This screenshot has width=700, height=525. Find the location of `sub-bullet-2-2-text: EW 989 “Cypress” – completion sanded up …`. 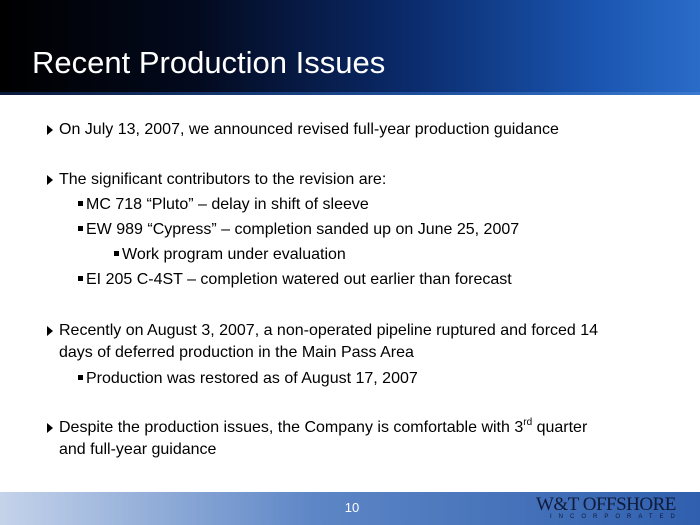

sub-bullet-2-2-text: EW 989 “Cypress” – completion sanded up … is located at coordinates (303, 229).